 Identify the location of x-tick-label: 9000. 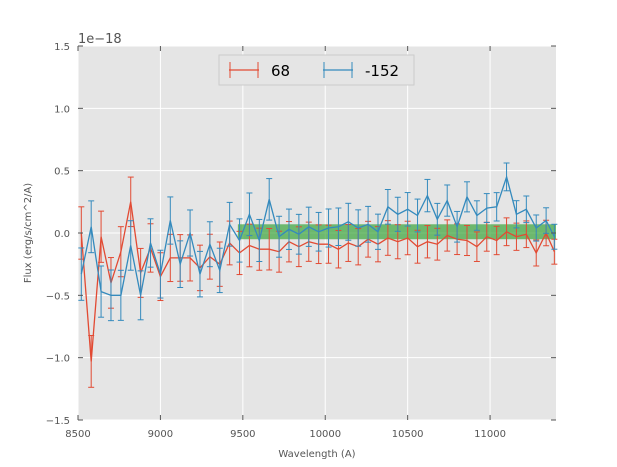
(160, 434).